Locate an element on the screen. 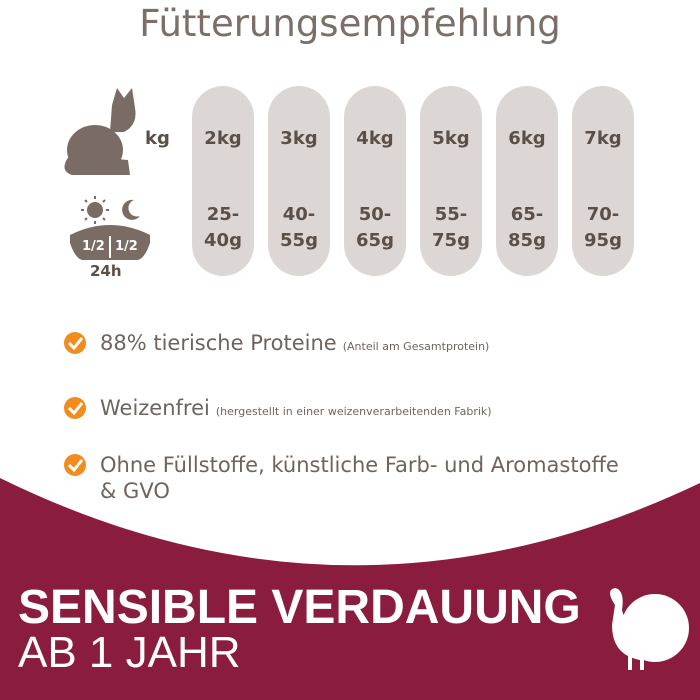 The image size is (700, 700). amount: 40g is located at coordinates (223, 240).